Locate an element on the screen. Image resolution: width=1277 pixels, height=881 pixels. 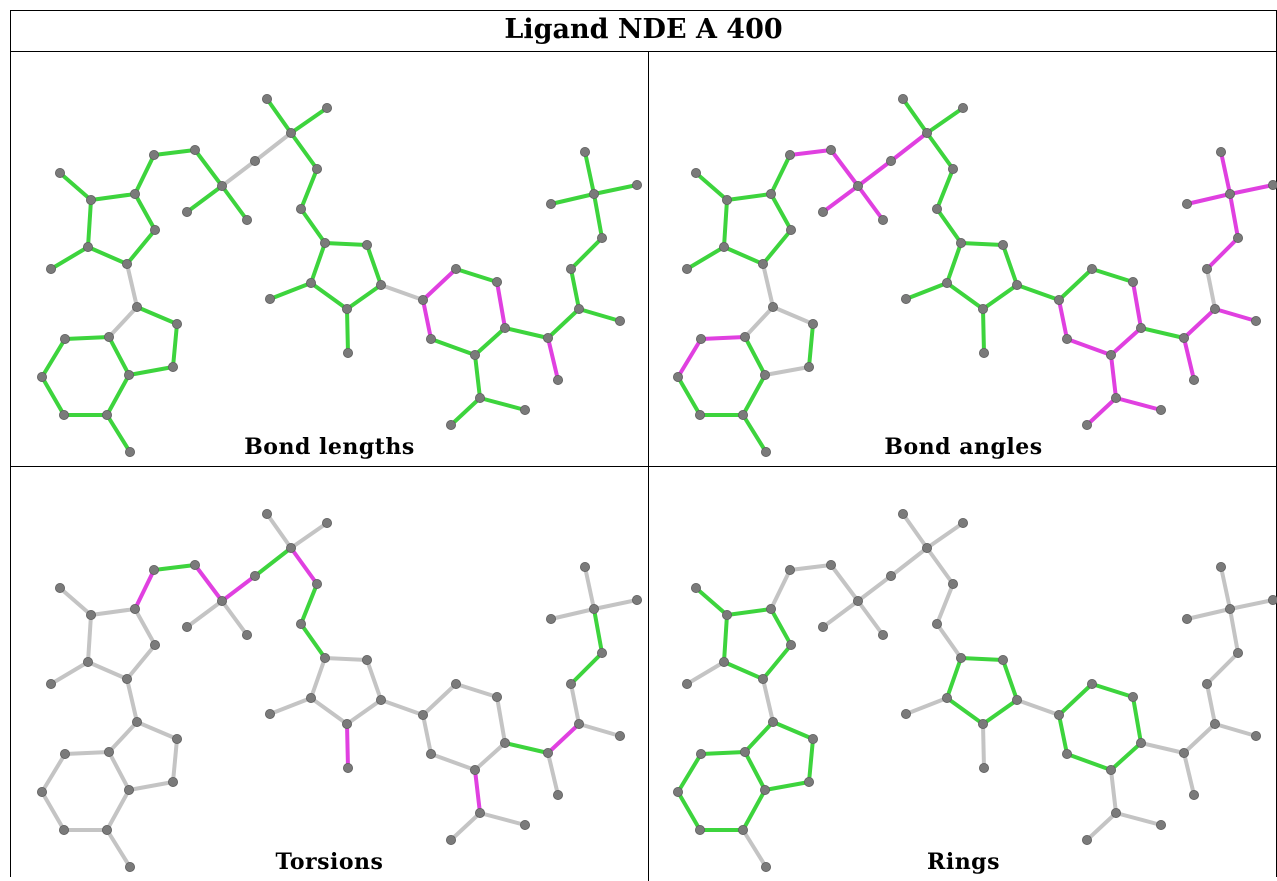
horizontal-divider is located at coordinates (643, 466).